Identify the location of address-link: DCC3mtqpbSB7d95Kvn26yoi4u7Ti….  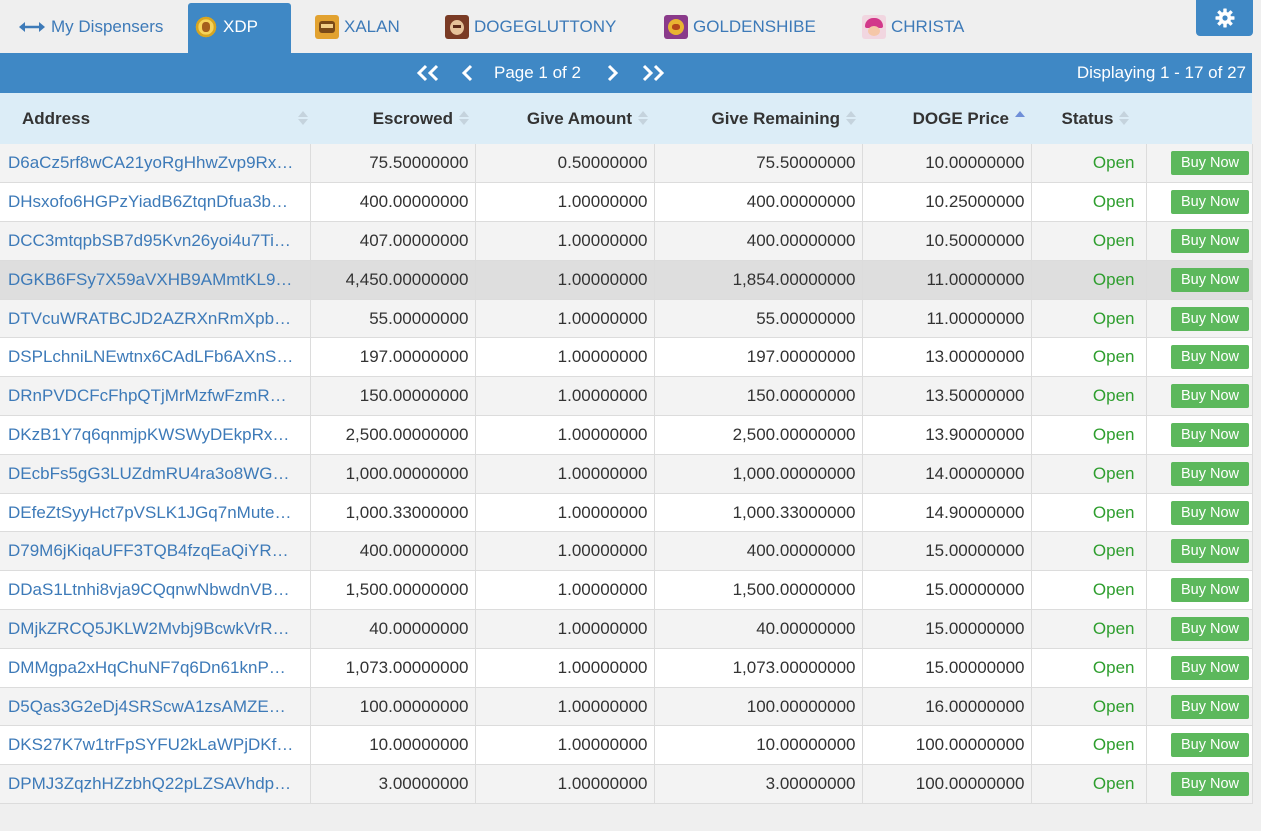
(155, 241).